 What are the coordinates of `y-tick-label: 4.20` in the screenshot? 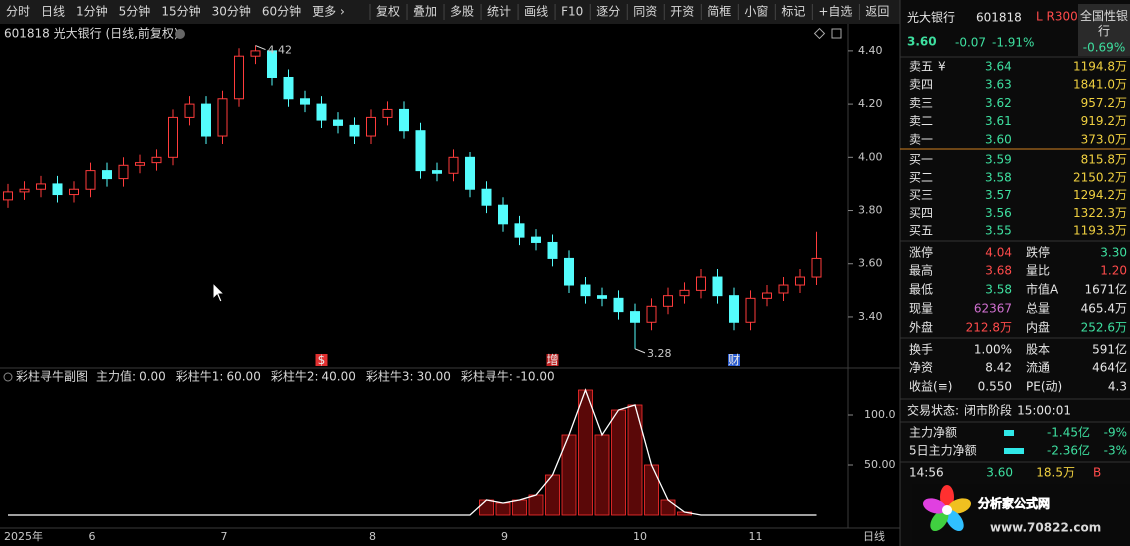 It's located at (870, 103).